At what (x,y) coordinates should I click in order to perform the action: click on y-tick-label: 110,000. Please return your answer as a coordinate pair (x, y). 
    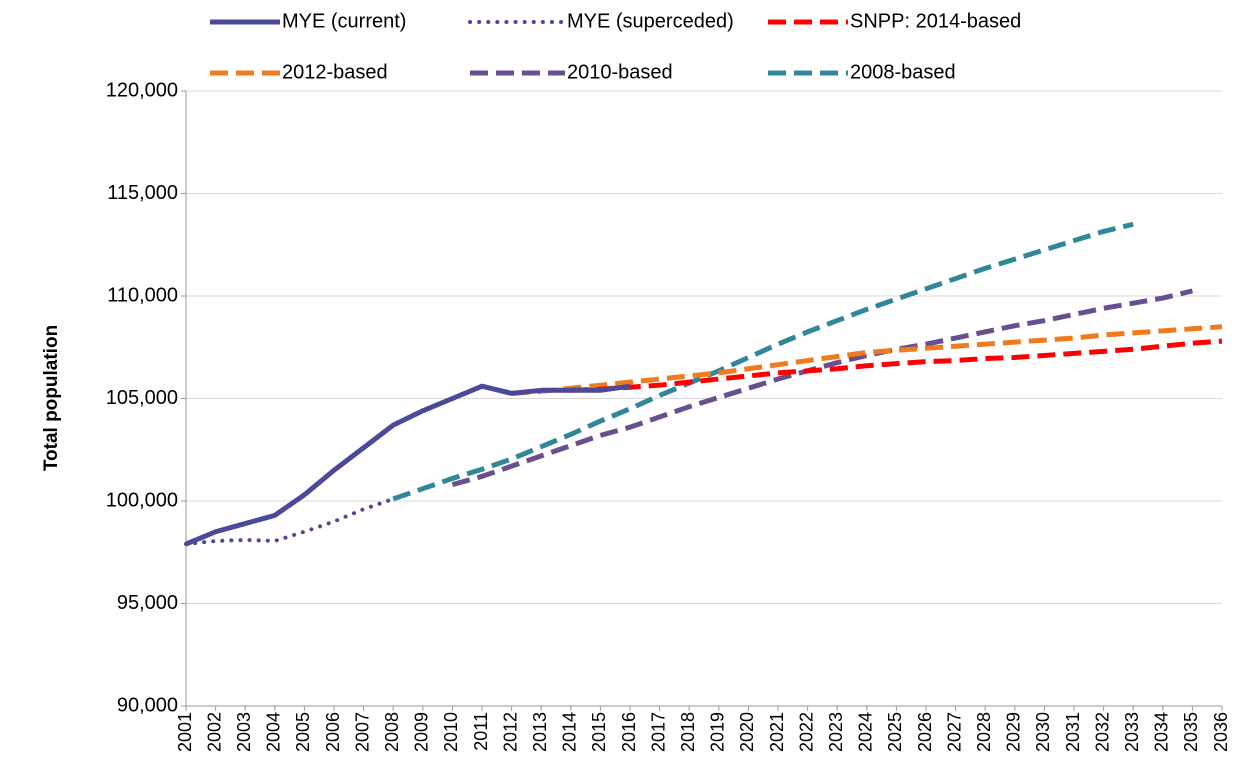
    Looking at the image, I should click on (142, 295).